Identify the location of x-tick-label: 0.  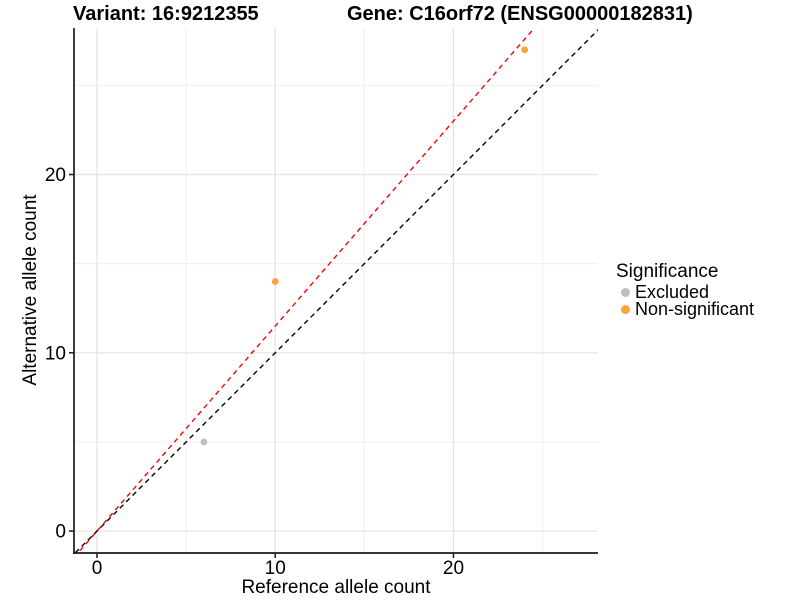
(97, 568).